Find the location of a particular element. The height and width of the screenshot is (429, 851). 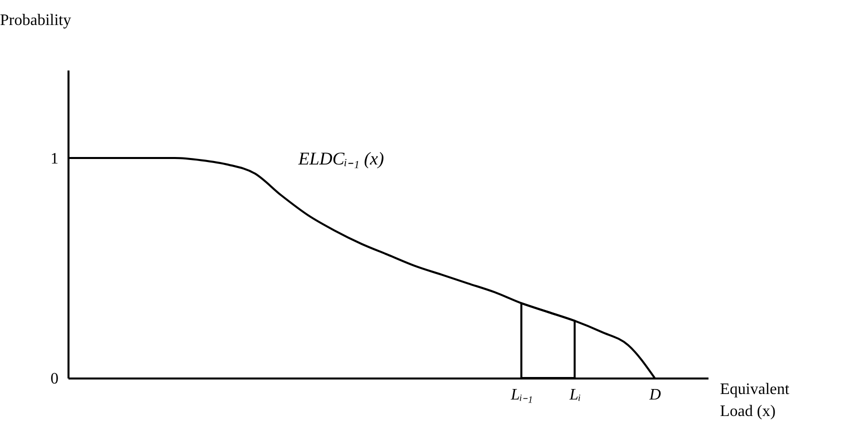

x-tick-label: Lᵢ is located at coordinates (574, 395).